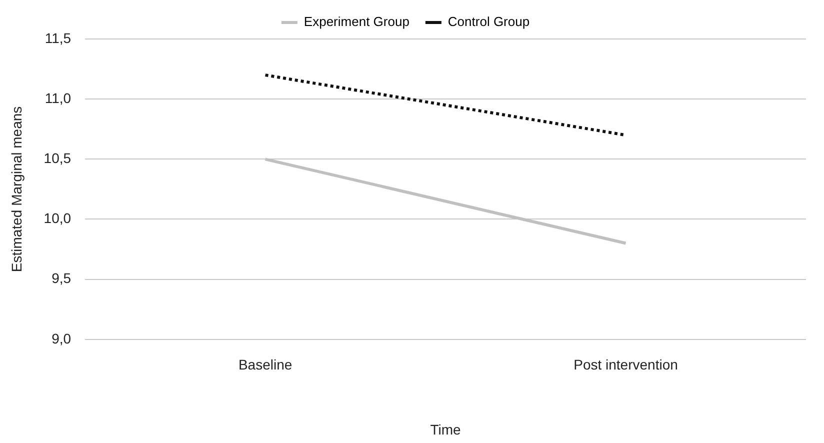 The height and width of the screenshot is (443, 824). What do you see at coordinates (489, 22) in the screenshot?
I see `legend-label: Control Group` at bounding box center [489, 22].